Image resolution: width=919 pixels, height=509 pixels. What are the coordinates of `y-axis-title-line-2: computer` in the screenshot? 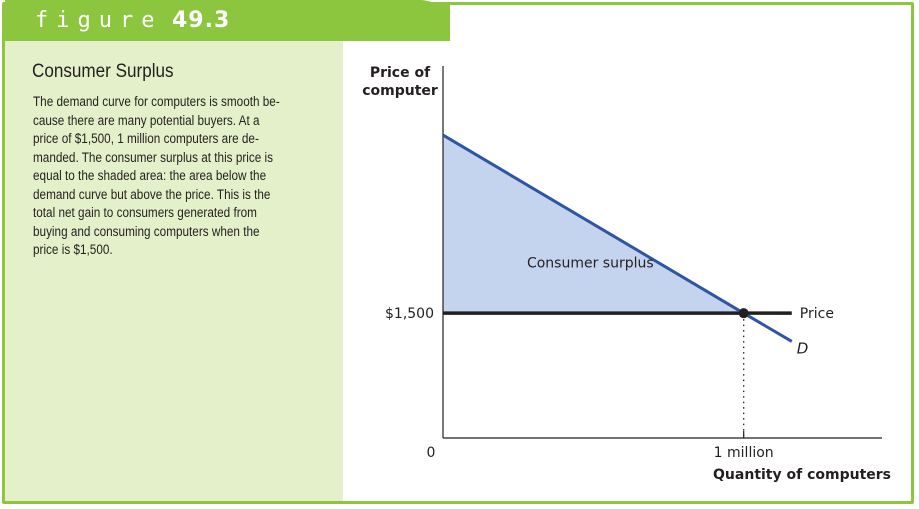 It's located at (400, 91).